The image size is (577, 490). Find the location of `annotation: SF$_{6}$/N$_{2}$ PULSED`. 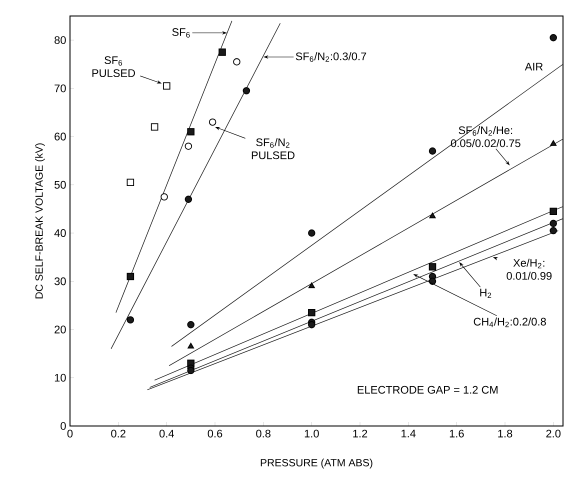

annotation: SF$_{6}$/N$_{2}$ PULSED is located at coordinates (273, 149).